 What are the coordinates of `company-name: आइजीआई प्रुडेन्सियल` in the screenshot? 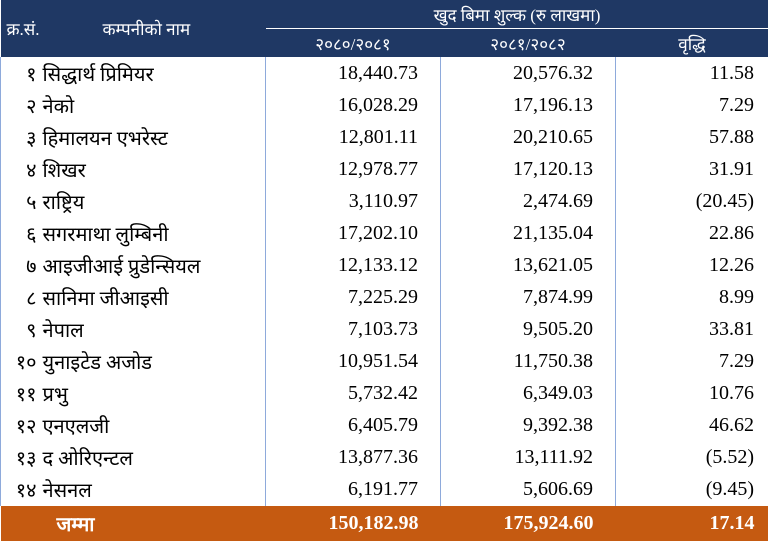 It's located at (154, 265).